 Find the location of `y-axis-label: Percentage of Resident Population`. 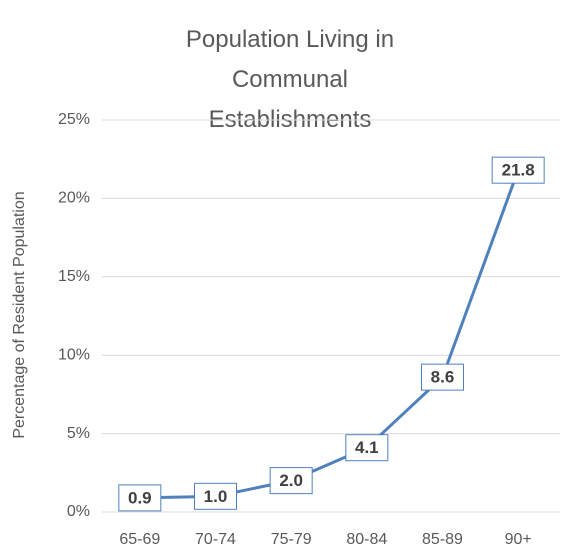

y-axis-label: Percentage of Resident Population is located at coordinates (19, 314).